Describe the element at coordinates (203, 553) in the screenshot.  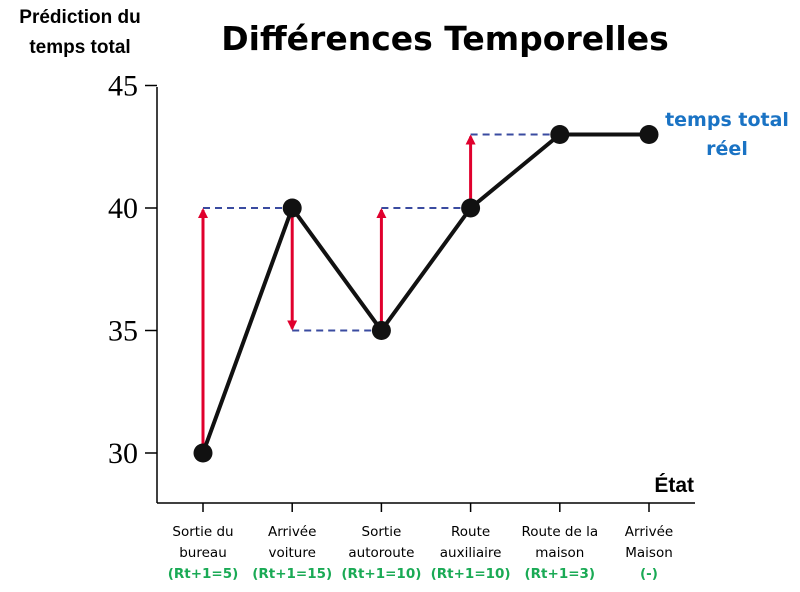
I see `category-label: bureau` at that location.